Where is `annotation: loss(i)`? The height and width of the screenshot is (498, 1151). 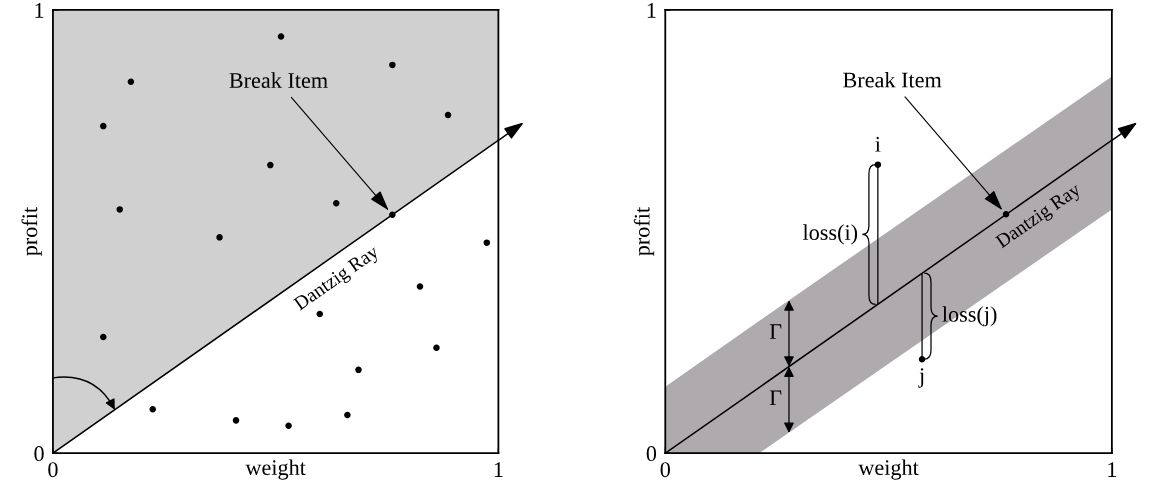 annotation: loss(i) is located at coordinates (830, 234).